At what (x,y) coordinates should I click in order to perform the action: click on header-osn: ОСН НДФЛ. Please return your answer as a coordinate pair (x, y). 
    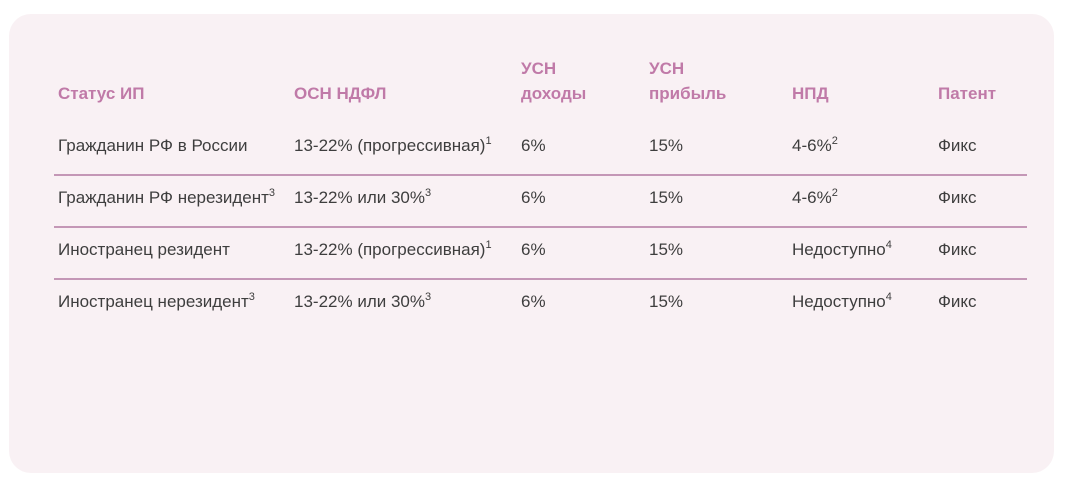
    Looking at the image, I should click on (340, 93).